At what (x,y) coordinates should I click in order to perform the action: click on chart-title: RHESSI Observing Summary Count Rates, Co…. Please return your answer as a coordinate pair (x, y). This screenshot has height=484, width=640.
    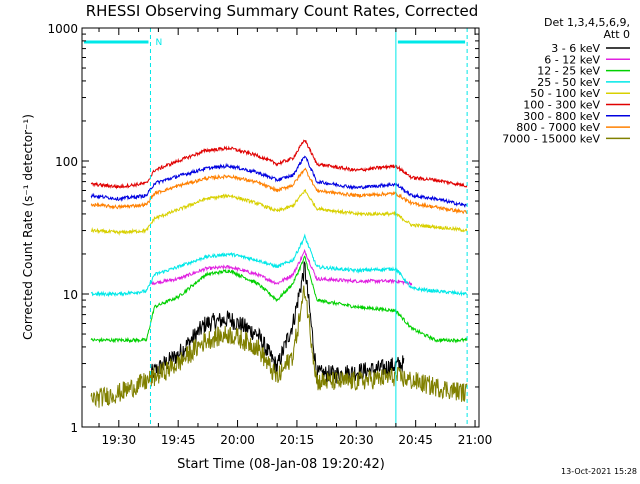
    Looking at the image, I should click on (282, 11).